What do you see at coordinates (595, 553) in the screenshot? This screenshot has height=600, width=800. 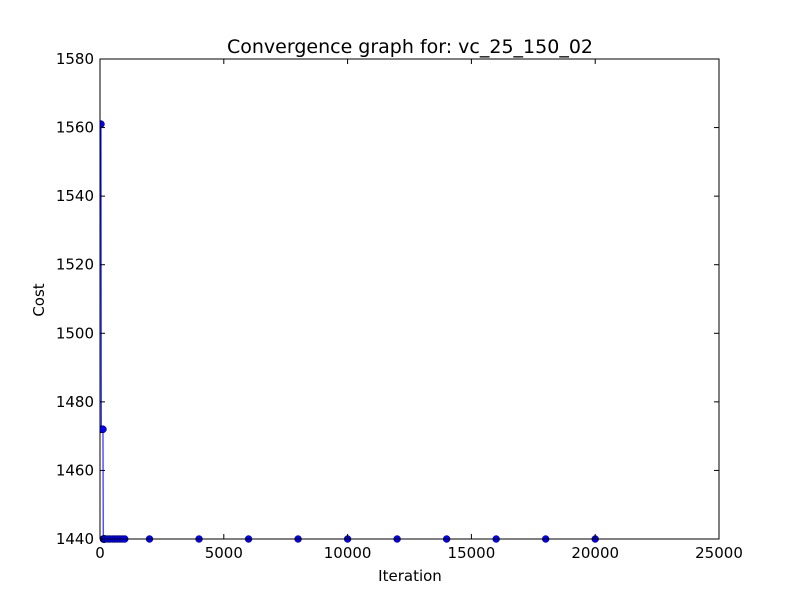 I see `x-tick-label: 20000` at bounding box center [595, 553].